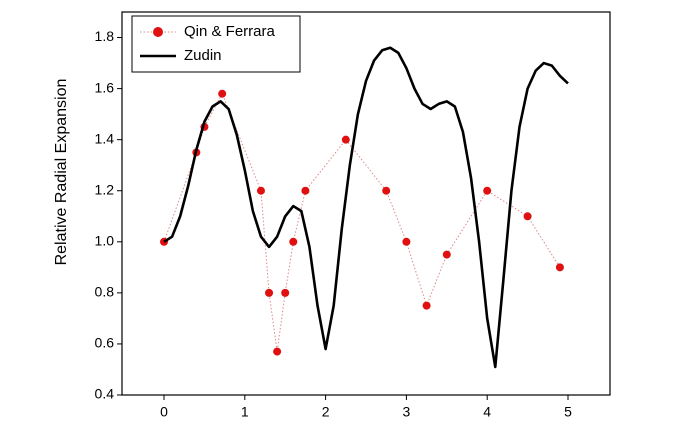  What do you see at coordinates (230, 31) in the screenshot?
I see `legend-label: Qin & Ferrara` at bounding box center [230, 31].